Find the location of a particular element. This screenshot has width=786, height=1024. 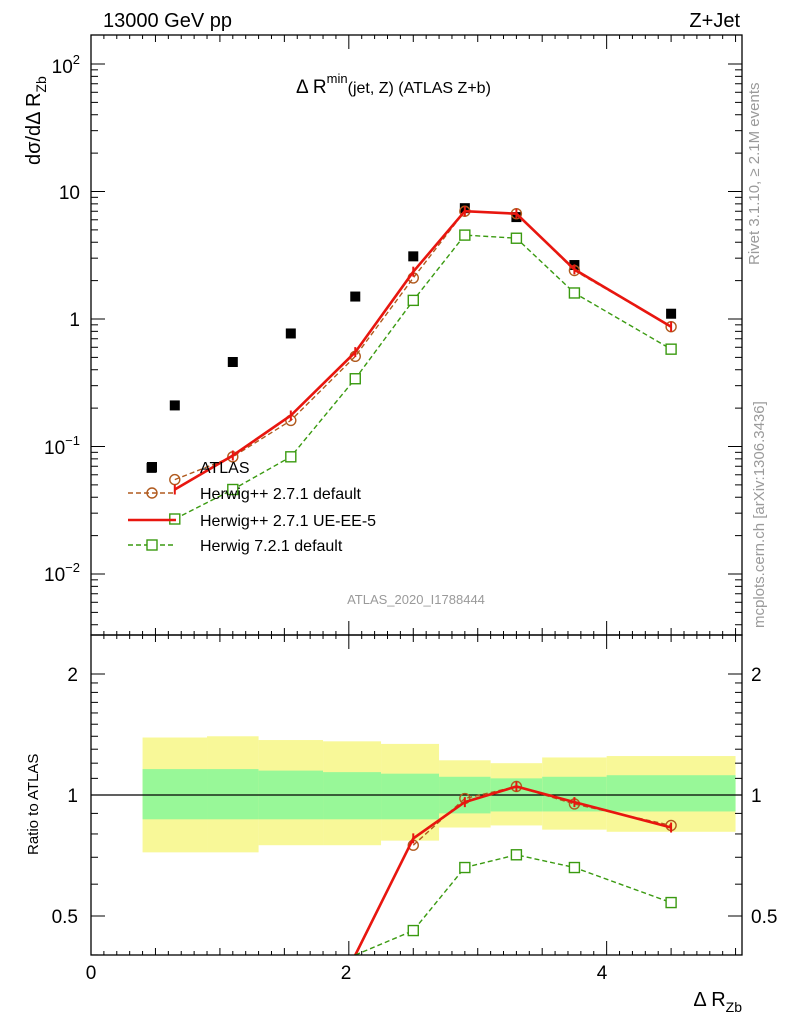

legend-marker-herwigpp-default is located at coordinates (152, 493).